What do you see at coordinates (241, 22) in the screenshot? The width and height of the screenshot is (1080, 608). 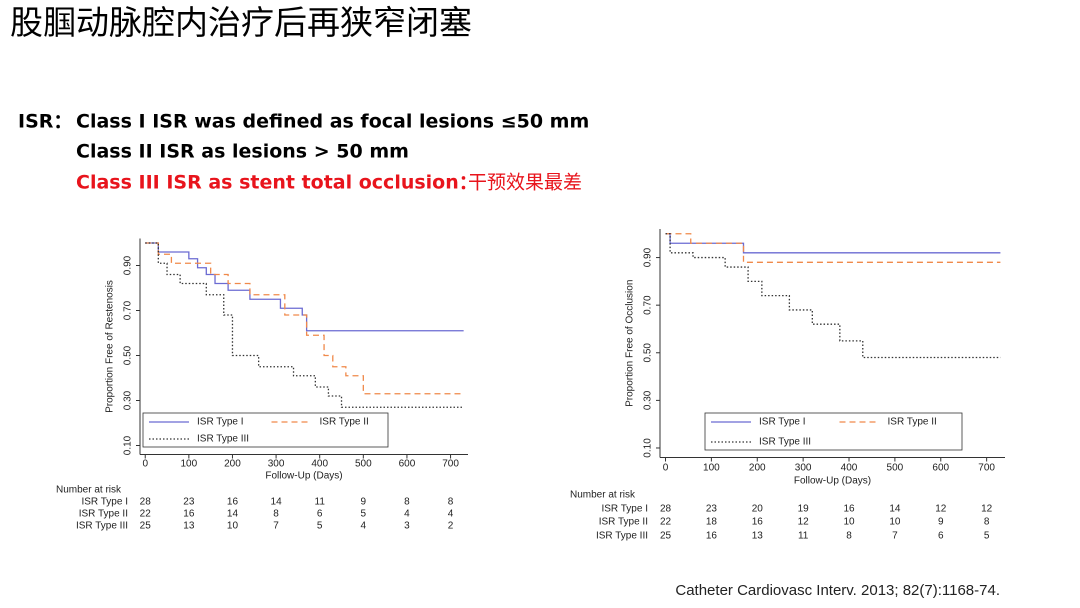 I see `slide-title: 股腘动脉腔内治疗后再狭窄闭塞` at bounding box center [241, 22].